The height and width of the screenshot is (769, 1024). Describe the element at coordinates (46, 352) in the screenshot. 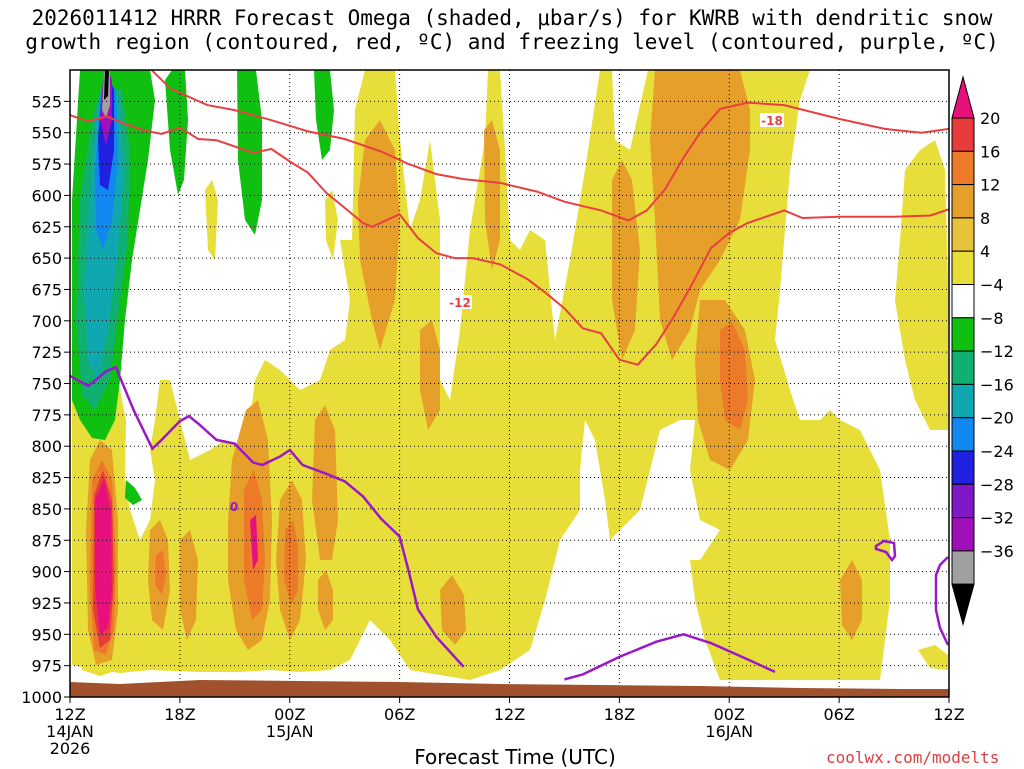

I see `y-tick-label: 725` at that location.